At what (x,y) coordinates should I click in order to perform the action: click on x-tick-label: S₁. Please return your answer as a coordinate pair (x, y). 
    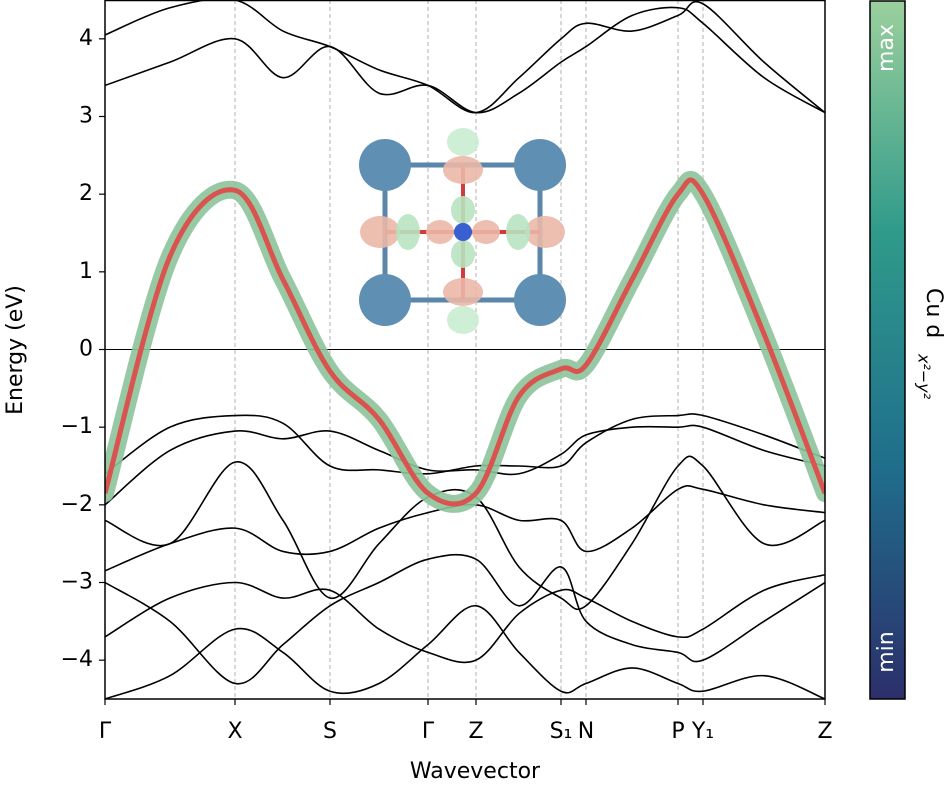
    Looking at the image, I should click on (561, 731).